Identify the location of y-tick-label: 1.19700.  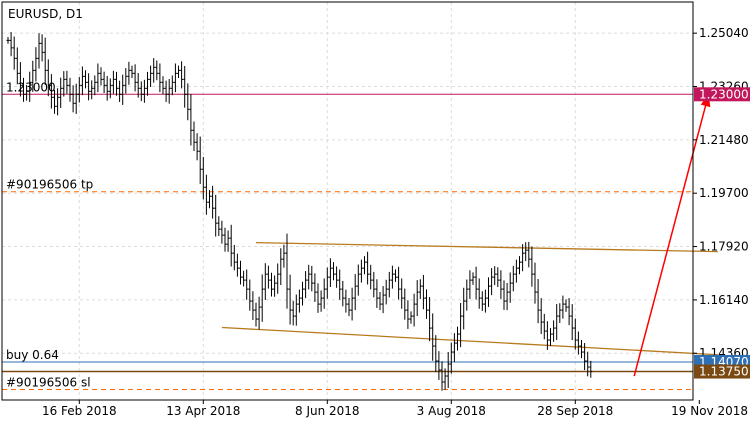
(724, 193).